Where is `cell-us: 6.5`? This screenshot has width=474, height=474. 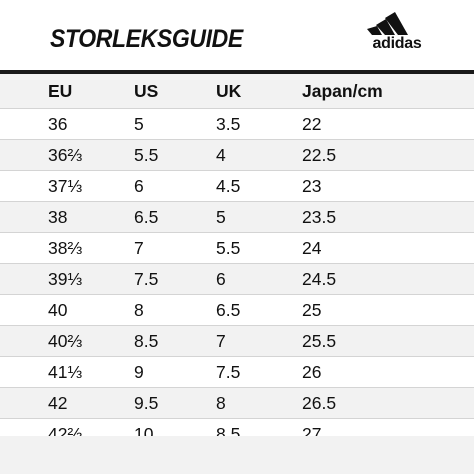
cell-us: 6.5 is located at coordinates (146, 217).